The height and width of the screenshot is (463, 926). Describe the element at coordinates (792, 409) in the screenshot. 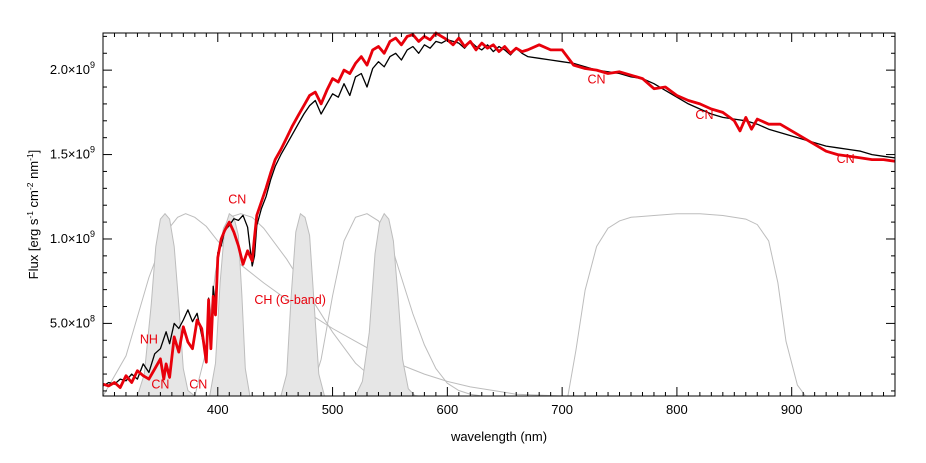

I see `x-tick-label: 900` at that location.